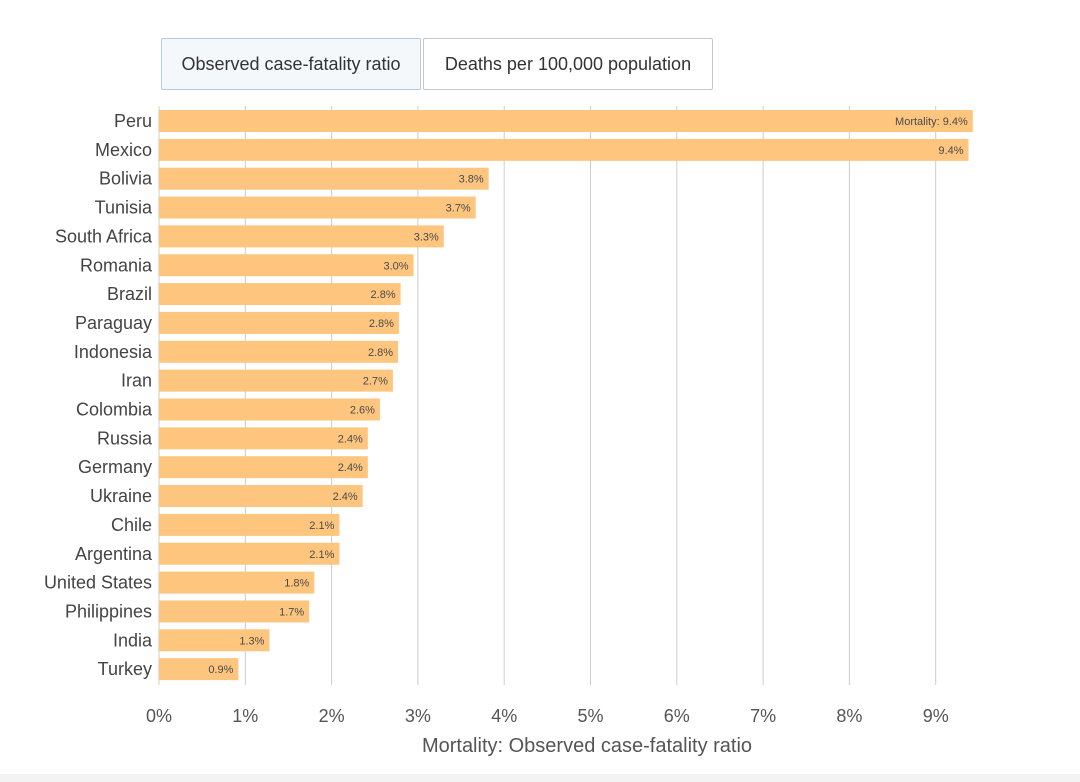 The height and width of the screenshot is (782, 1080). I want to click on category-label: Bolivia, so click(126, 179).